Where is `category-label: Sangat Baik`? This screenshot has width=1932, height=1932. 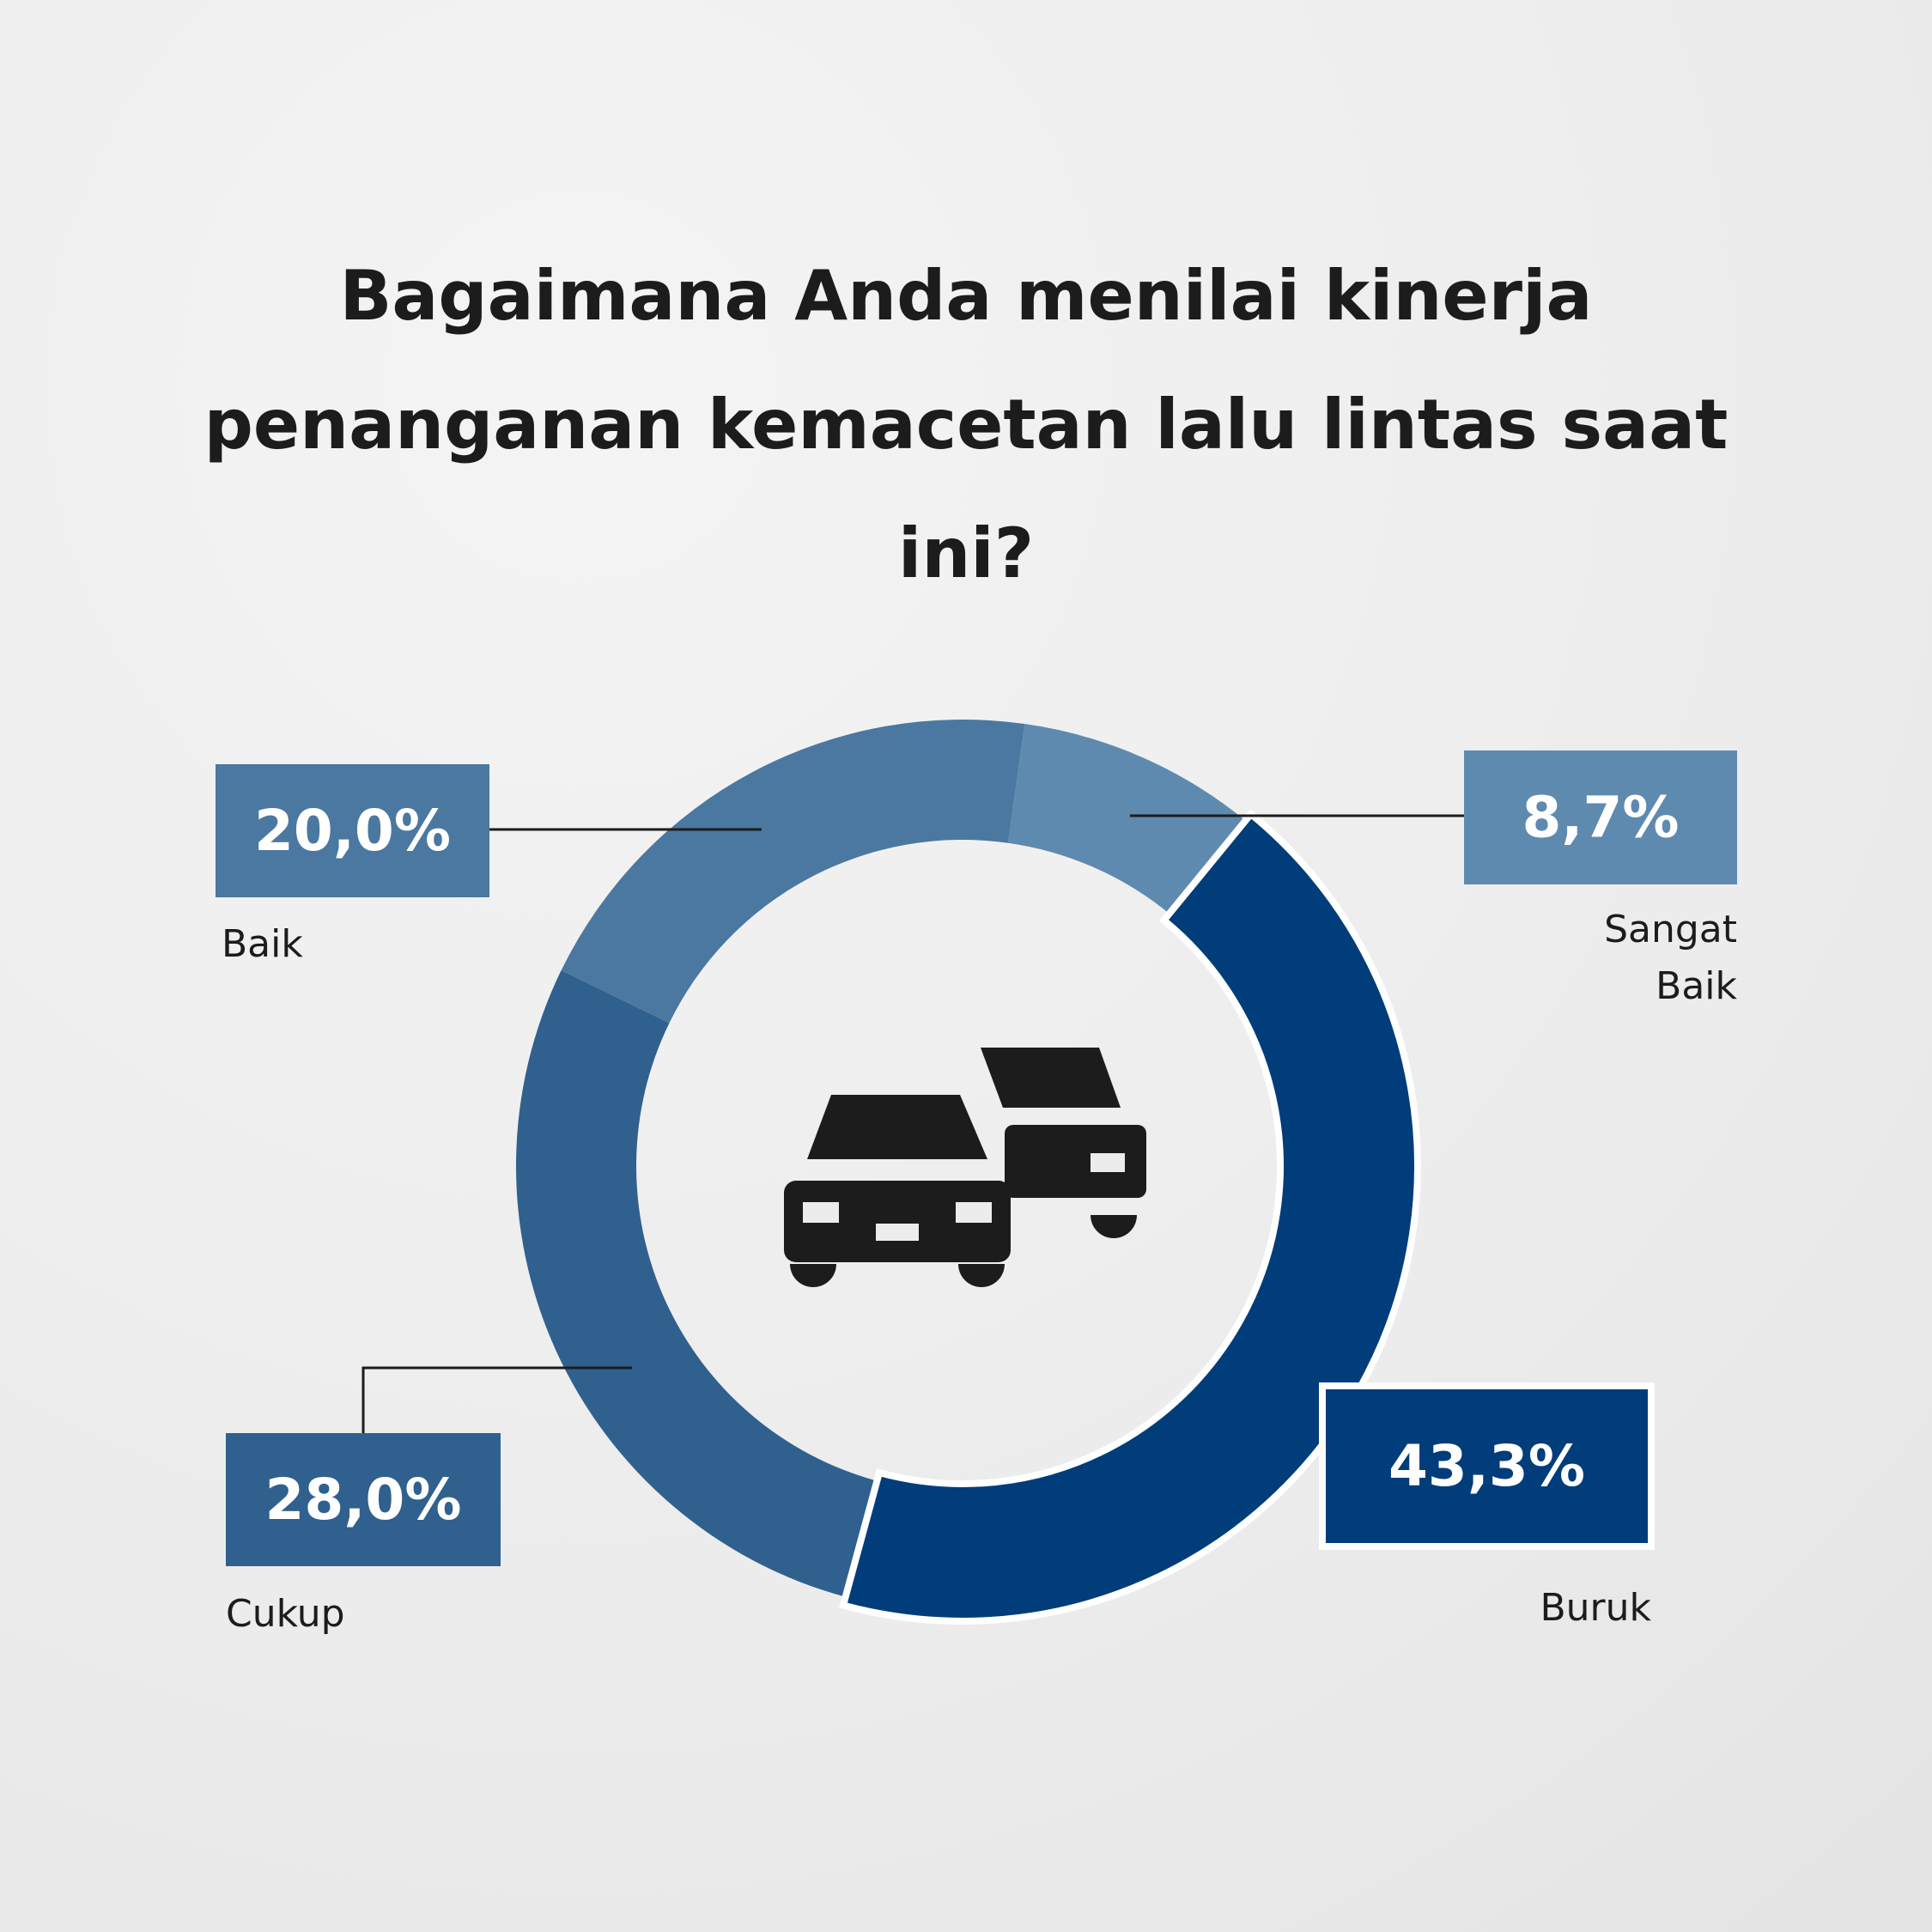
category-label: Sangat Baik is located at coordinates (1671, 958).